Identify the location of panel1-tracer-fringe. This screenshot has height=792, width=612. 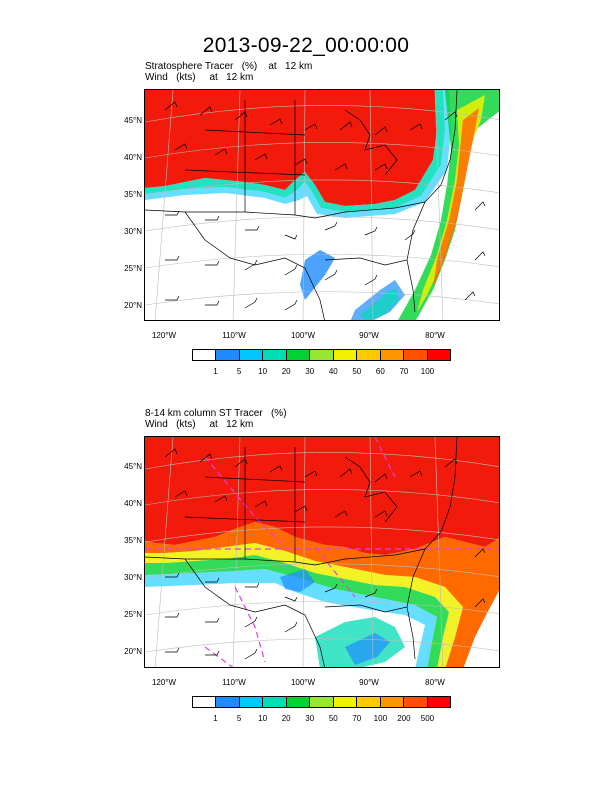
(295, 151).